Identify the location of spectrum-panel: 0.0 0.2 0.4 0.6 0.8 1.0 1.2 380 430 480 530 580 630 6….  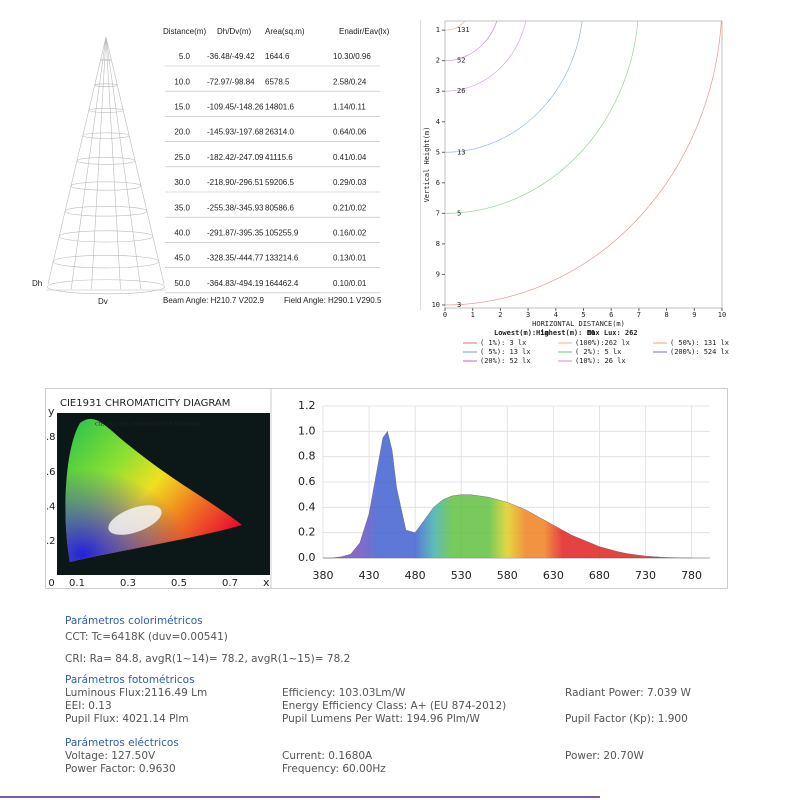
(504, 490).